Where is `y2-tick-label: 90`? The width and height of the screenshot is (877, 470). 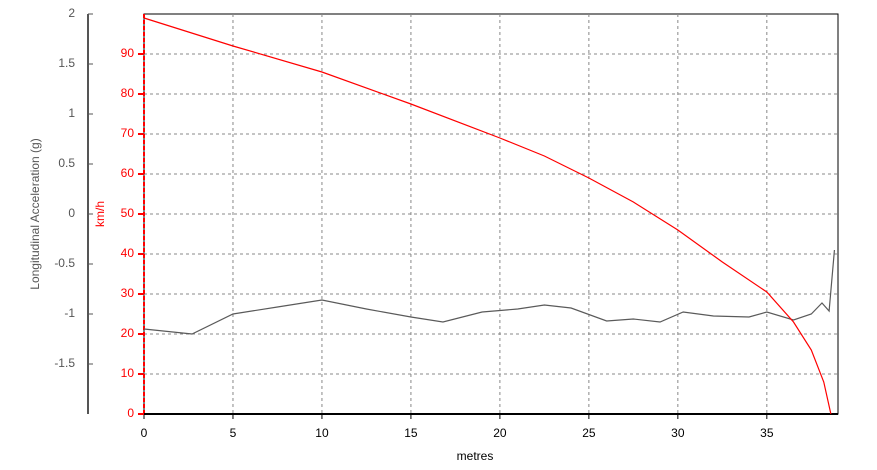 y2-tick-label: 90 is located at coordinates (128, 53).